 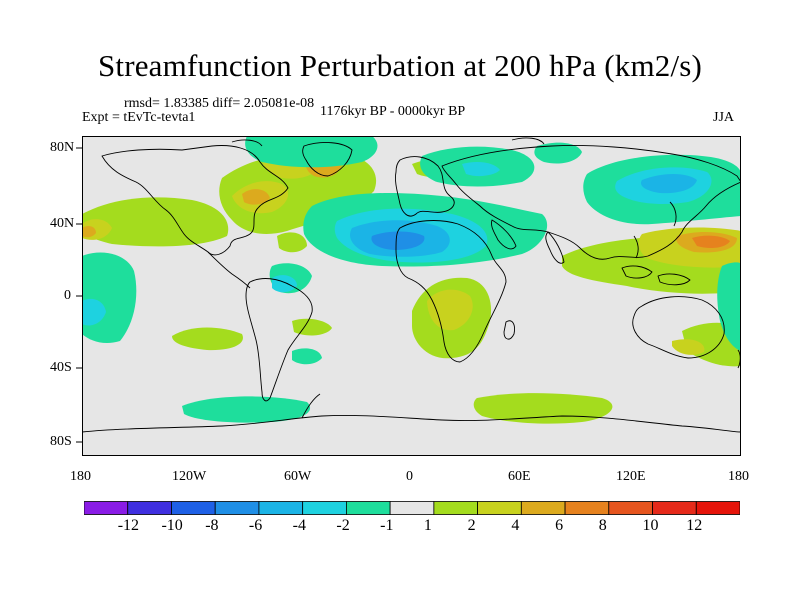 What do you see at coordinates (128, 525) in the screenshot?
I see `colorbar-label: -12` at bounding box center [128, 525].